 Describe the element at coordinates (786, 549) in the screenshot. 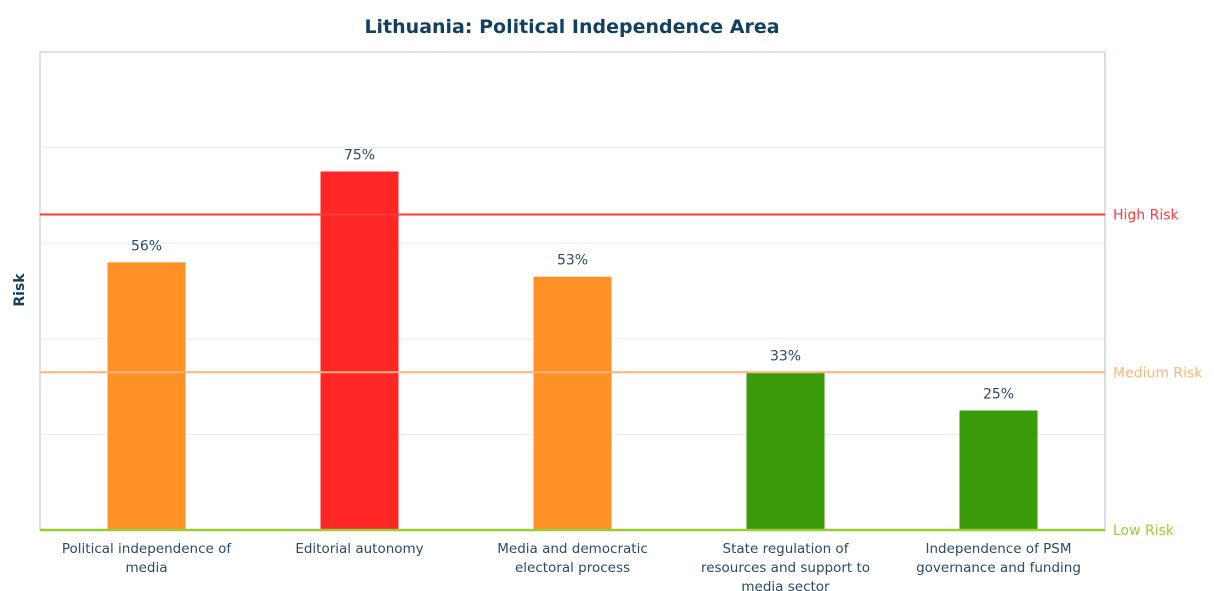

I see `x-tick-label-line: State regulation of` at that location.